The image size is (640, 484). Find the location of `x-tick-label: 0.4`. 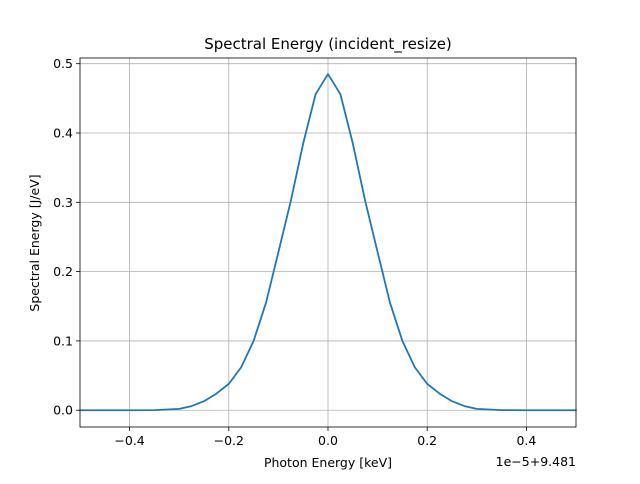

x-tick-label: 0.4 is located at coordinates (526, 440).